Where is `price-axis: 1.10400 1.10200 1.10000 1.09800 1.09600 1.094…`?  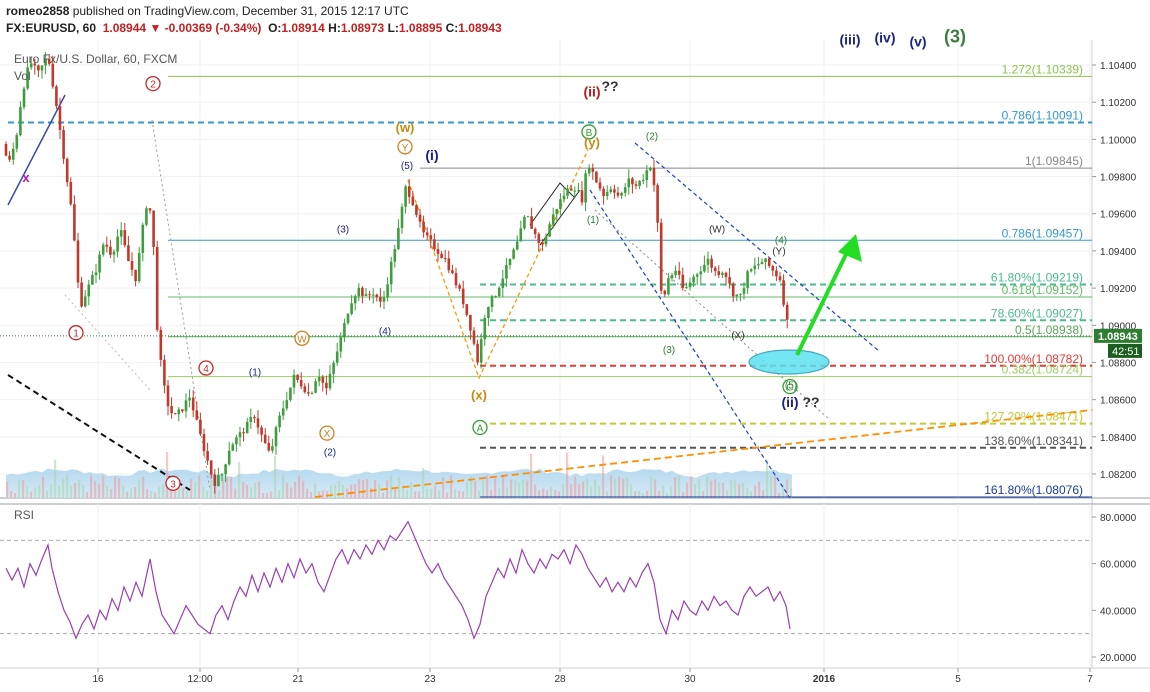
price-axis: 1.10400 1.10200 1.10000 1.09800 1.09600 1.094… is located at coordinates (1114, 271).